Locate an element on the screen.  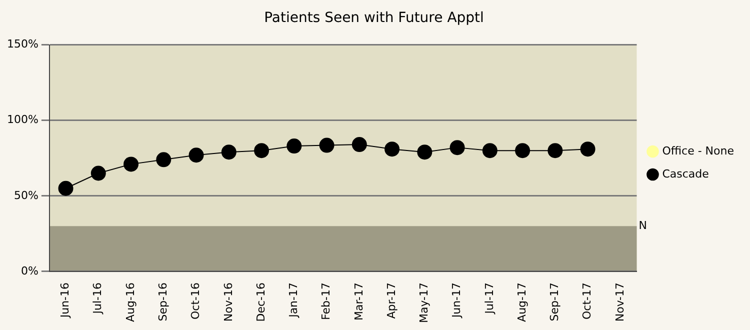
x-tick-label: Dec-16 is located at coordinates (261, 302).